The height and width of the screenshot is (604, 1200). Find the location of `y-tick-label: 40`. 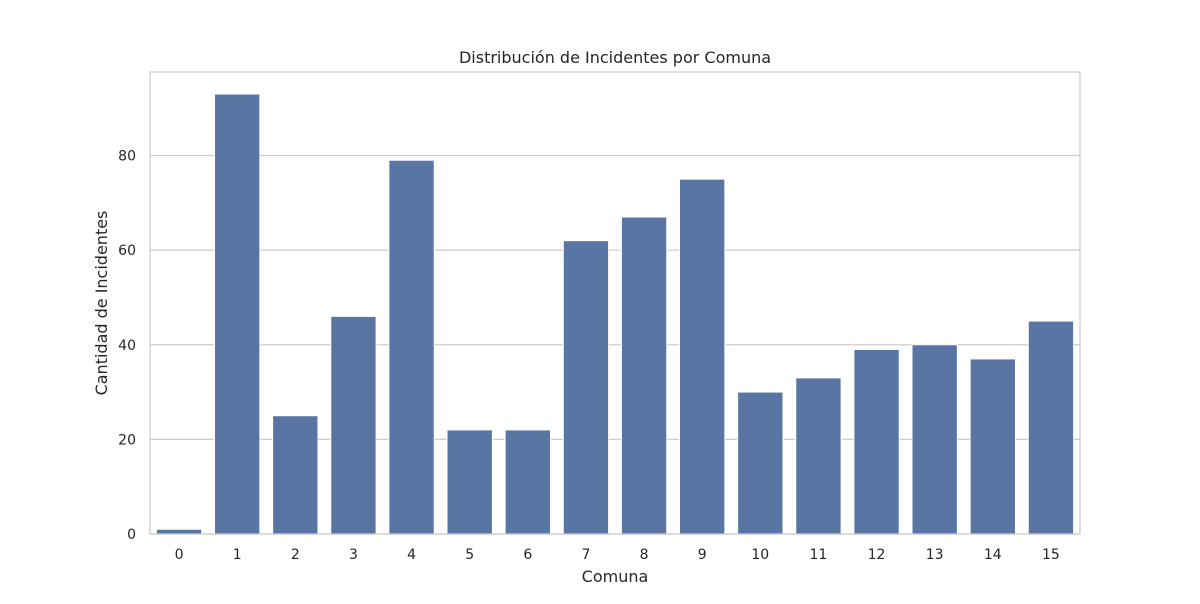

y-tick-label: 40 is located at coordinates (127, 346).